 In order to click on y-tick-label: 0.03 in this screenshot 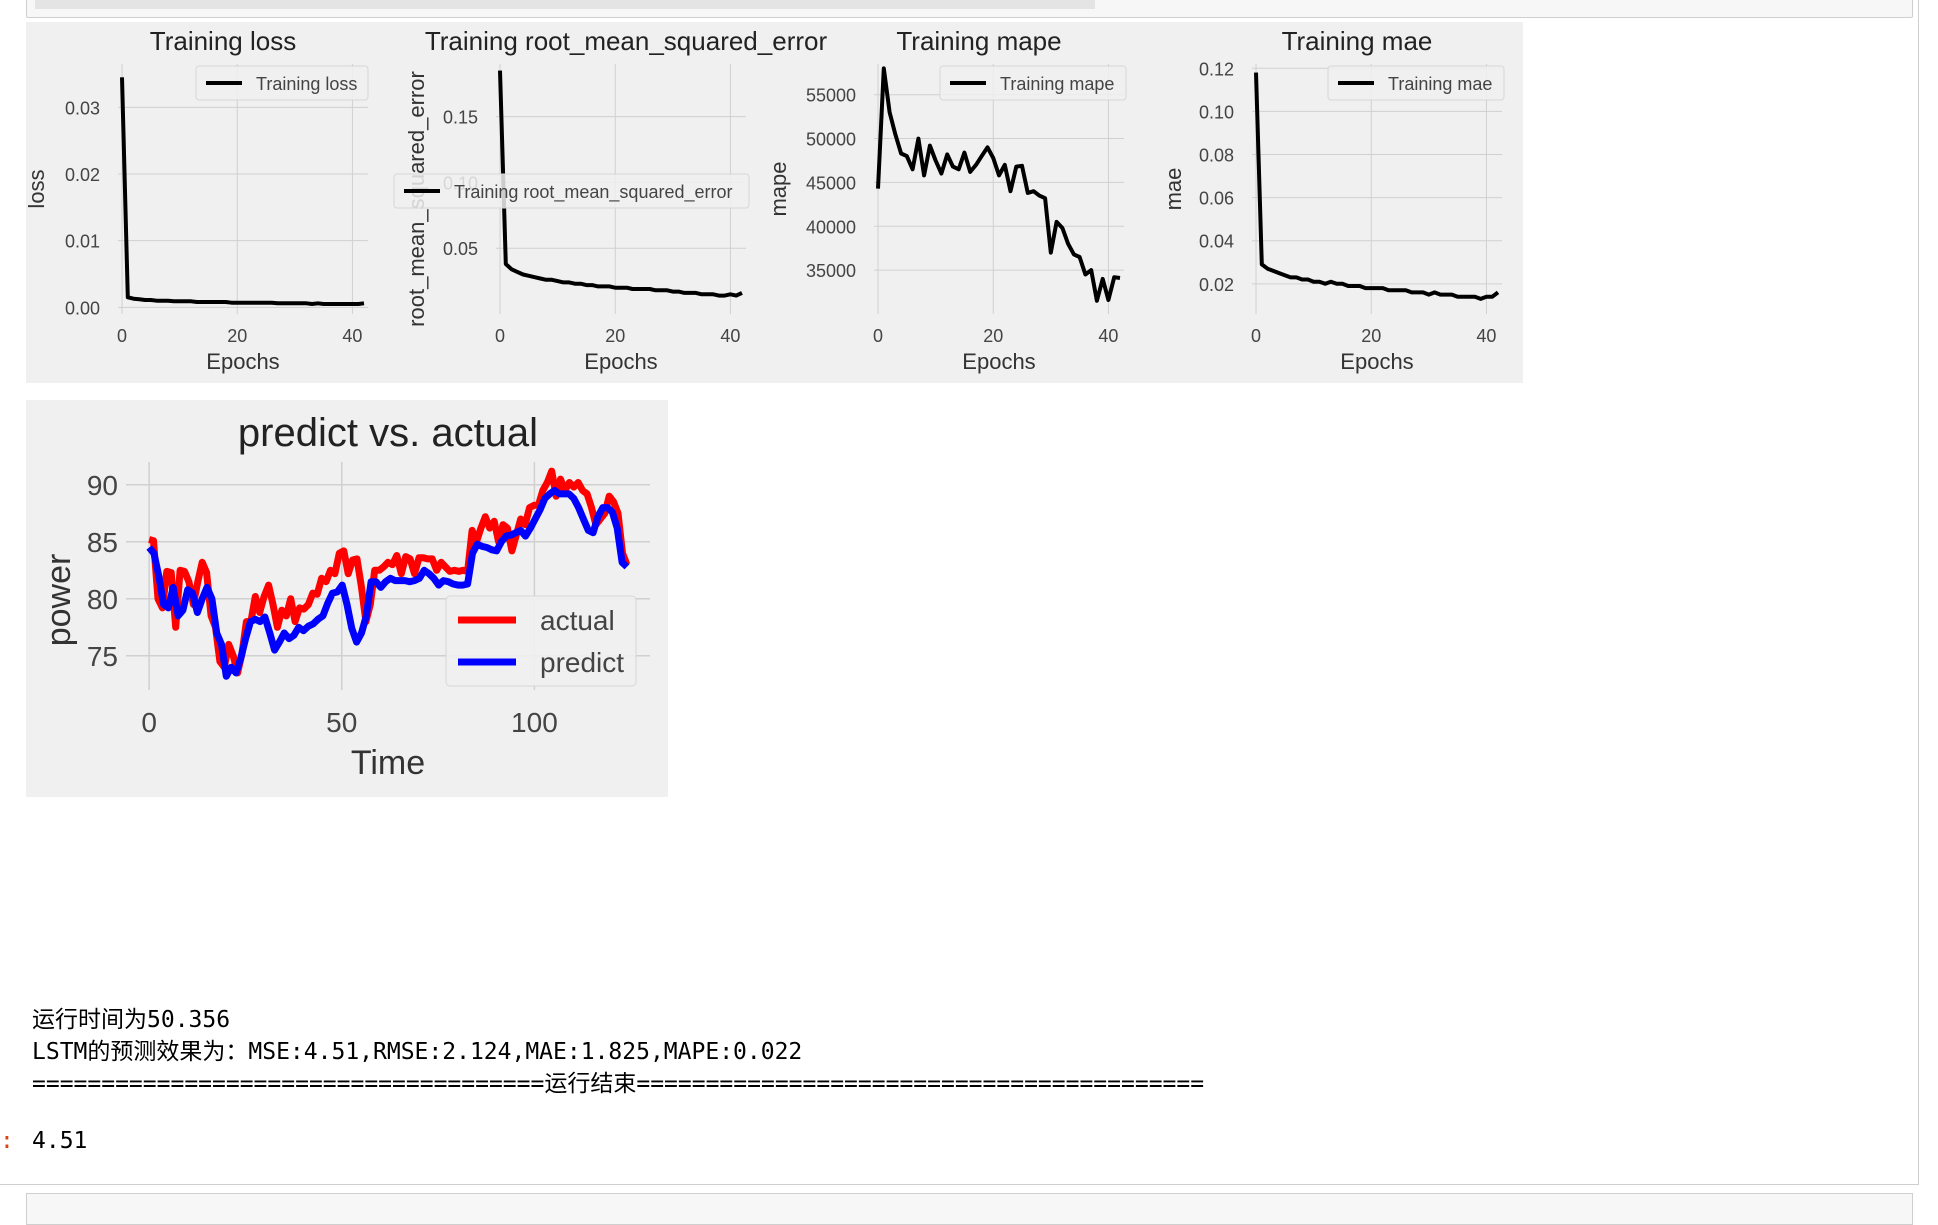, I will do `click(82, 108)`.